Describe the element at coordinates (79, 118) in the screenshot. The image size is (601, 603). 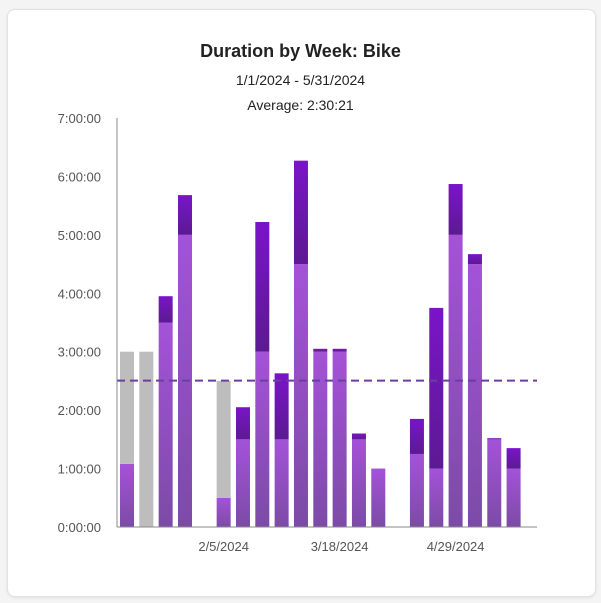
I see `y-tick-label: 7:00:00` at that location.